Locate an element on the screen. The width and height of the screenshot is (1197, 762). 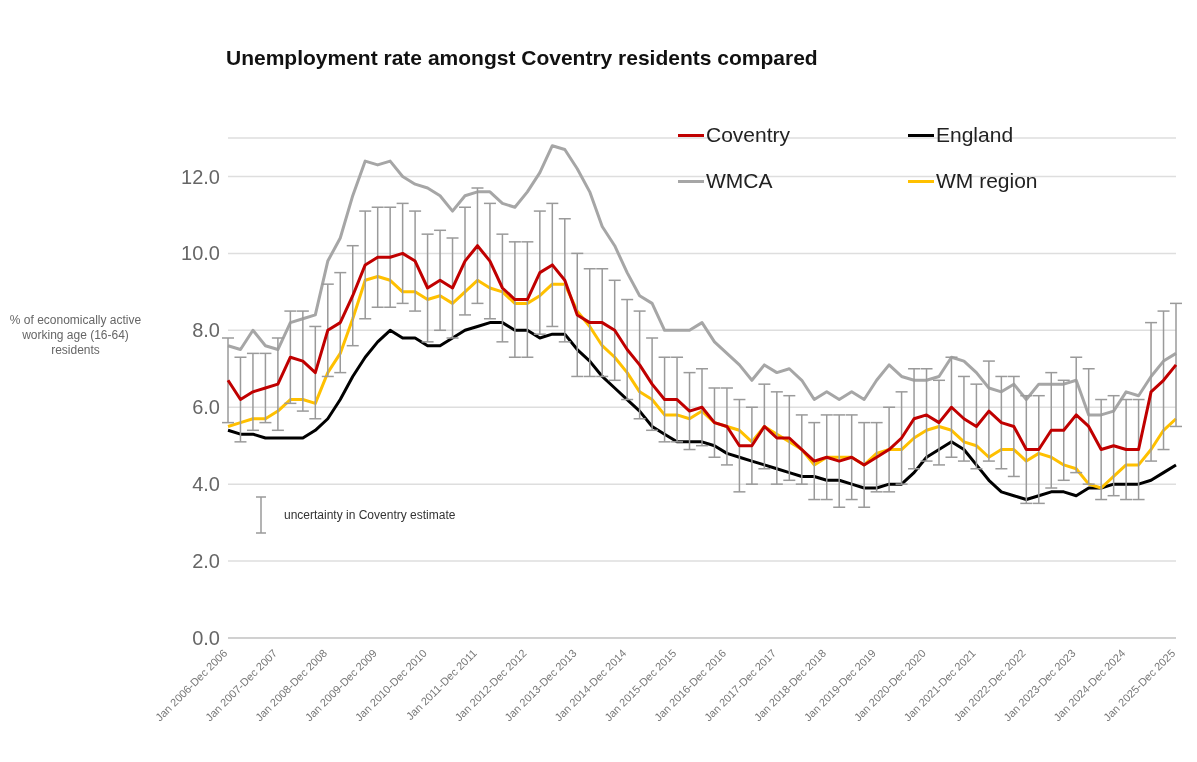
y-tick-label: 10.0 is located at coordinates (200, 253).